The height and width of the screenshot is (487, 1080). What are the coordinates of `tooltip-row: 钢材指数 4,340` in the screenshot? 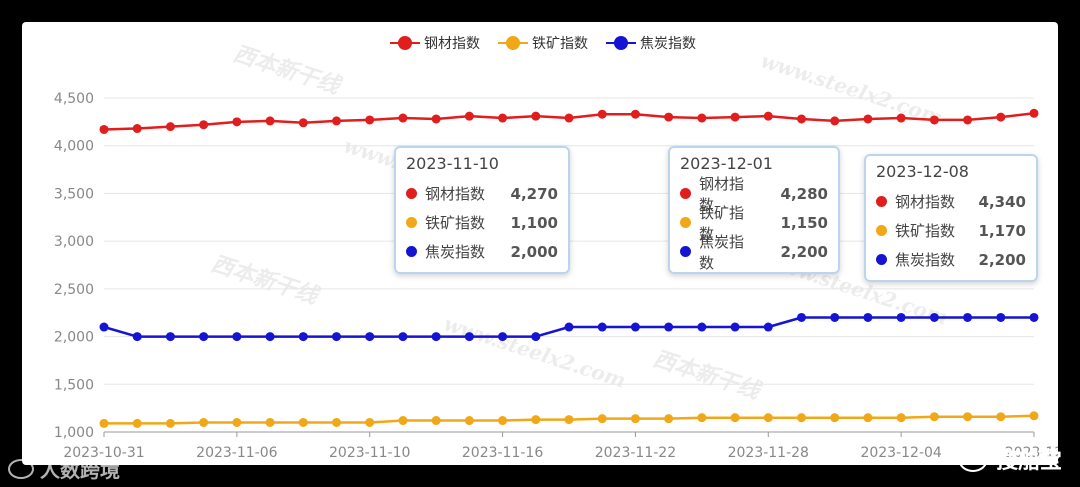 It's located at (951, 201).